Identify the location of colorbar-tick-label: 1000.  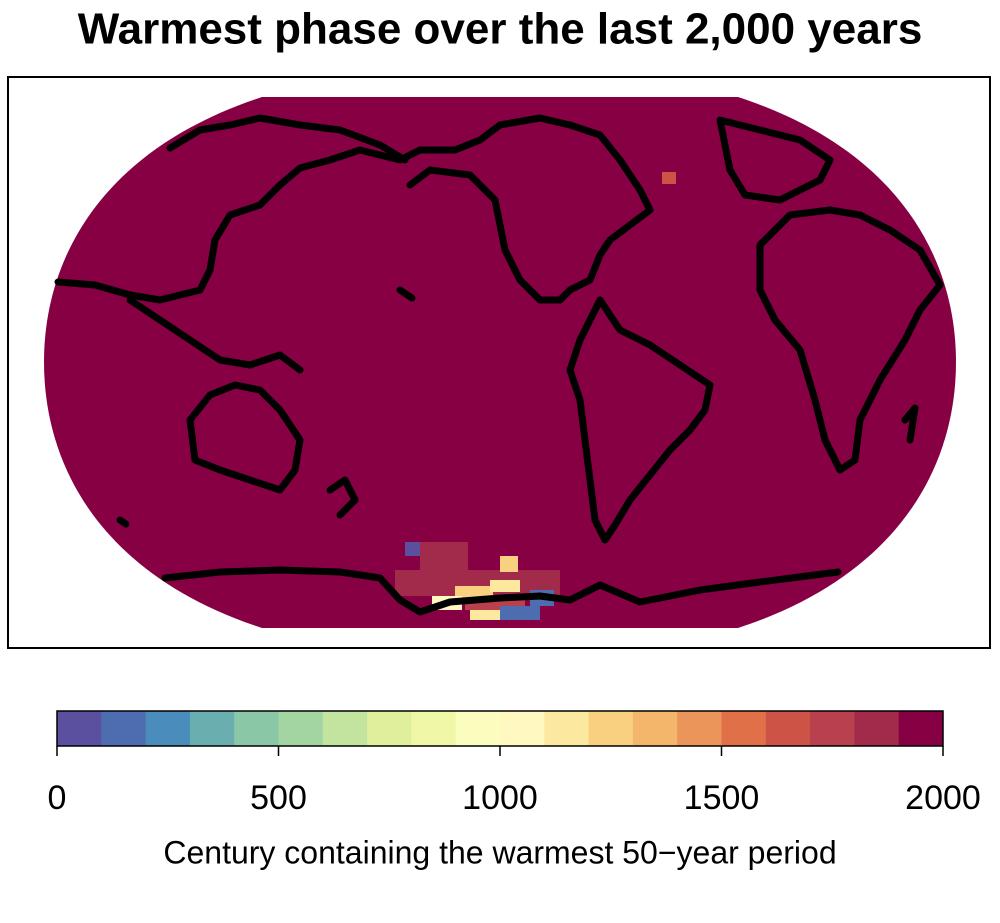
(500, 798).